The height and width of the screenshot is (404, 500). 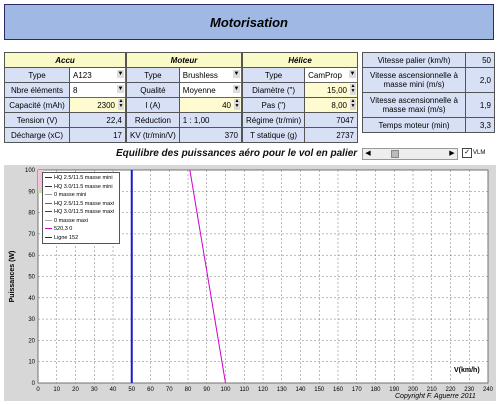 I want to click on legend-swatch-green, so click(x=41, y=191).